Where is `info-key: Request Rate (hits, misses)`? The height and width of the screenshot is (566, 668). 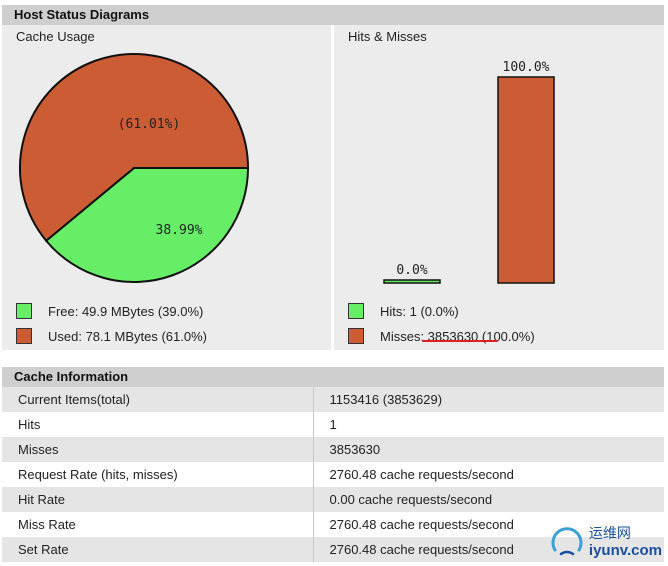
info-key: Request Rate (hits, misses) is located at coordinates (158, 474).